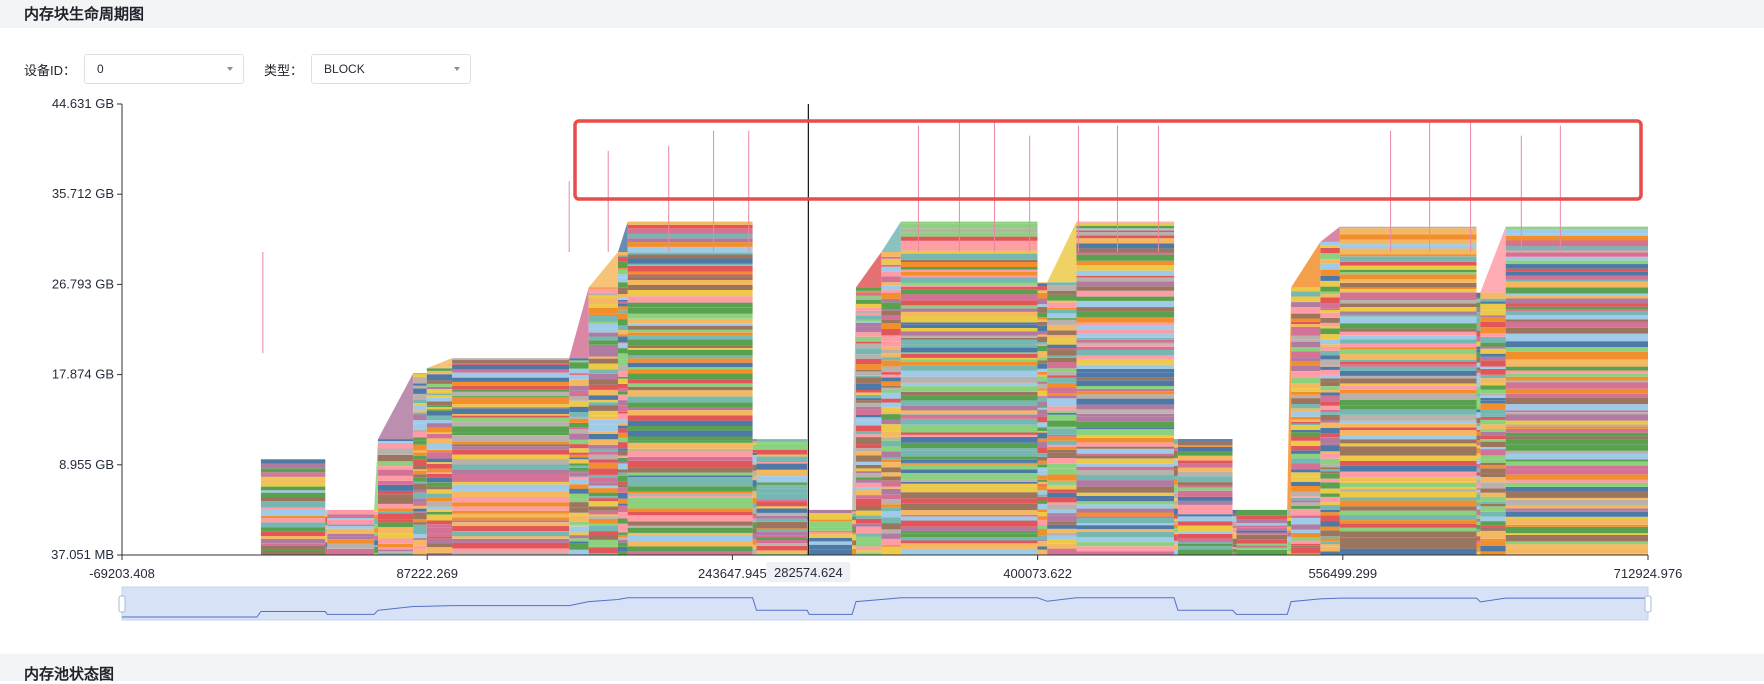 Image resolution: width=1764 pixels, height=684 pixels. Describe the element at coordinates (83, 283) in the screenshot. I see `y-tick-label: 26.793 GB` at that location.